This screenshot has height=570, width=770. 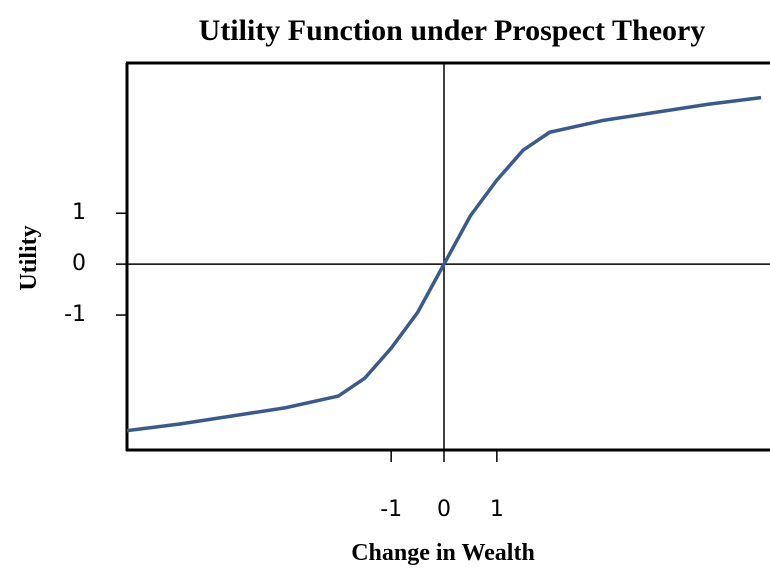 I want to click on x-tick-label: -1, so click(x=391, y=509).